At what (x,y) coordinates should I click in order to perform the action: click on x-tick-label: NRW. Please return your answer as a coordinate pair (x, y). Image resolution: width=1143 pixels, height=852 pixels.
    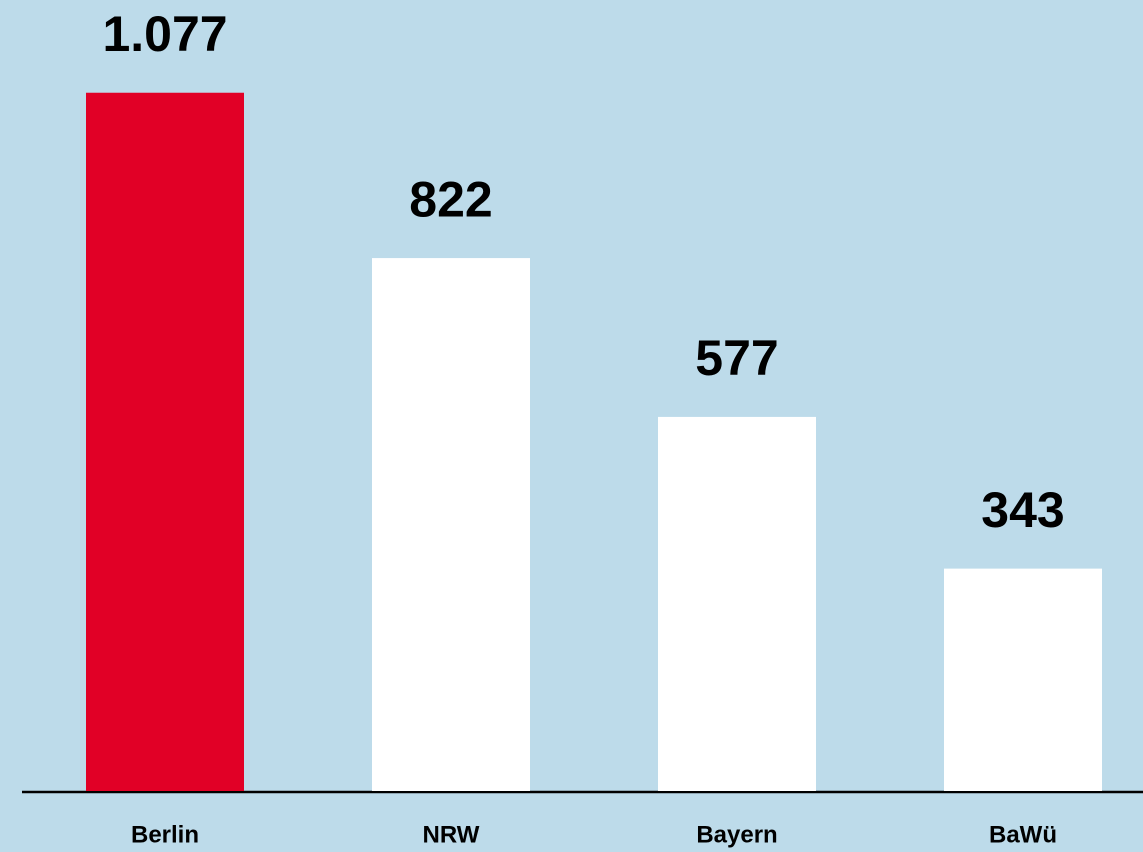
    Looking at the image, I should click on (451, 834).